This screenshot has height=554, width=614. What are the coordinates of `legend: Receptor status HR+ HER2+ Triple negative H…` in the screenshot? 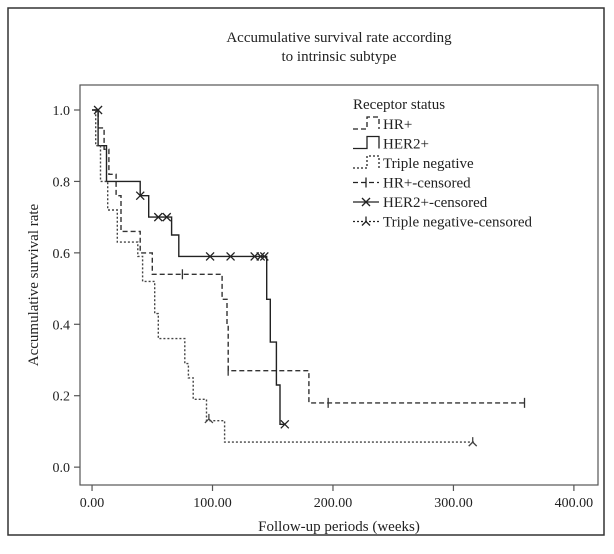 It's located at (442, 164).